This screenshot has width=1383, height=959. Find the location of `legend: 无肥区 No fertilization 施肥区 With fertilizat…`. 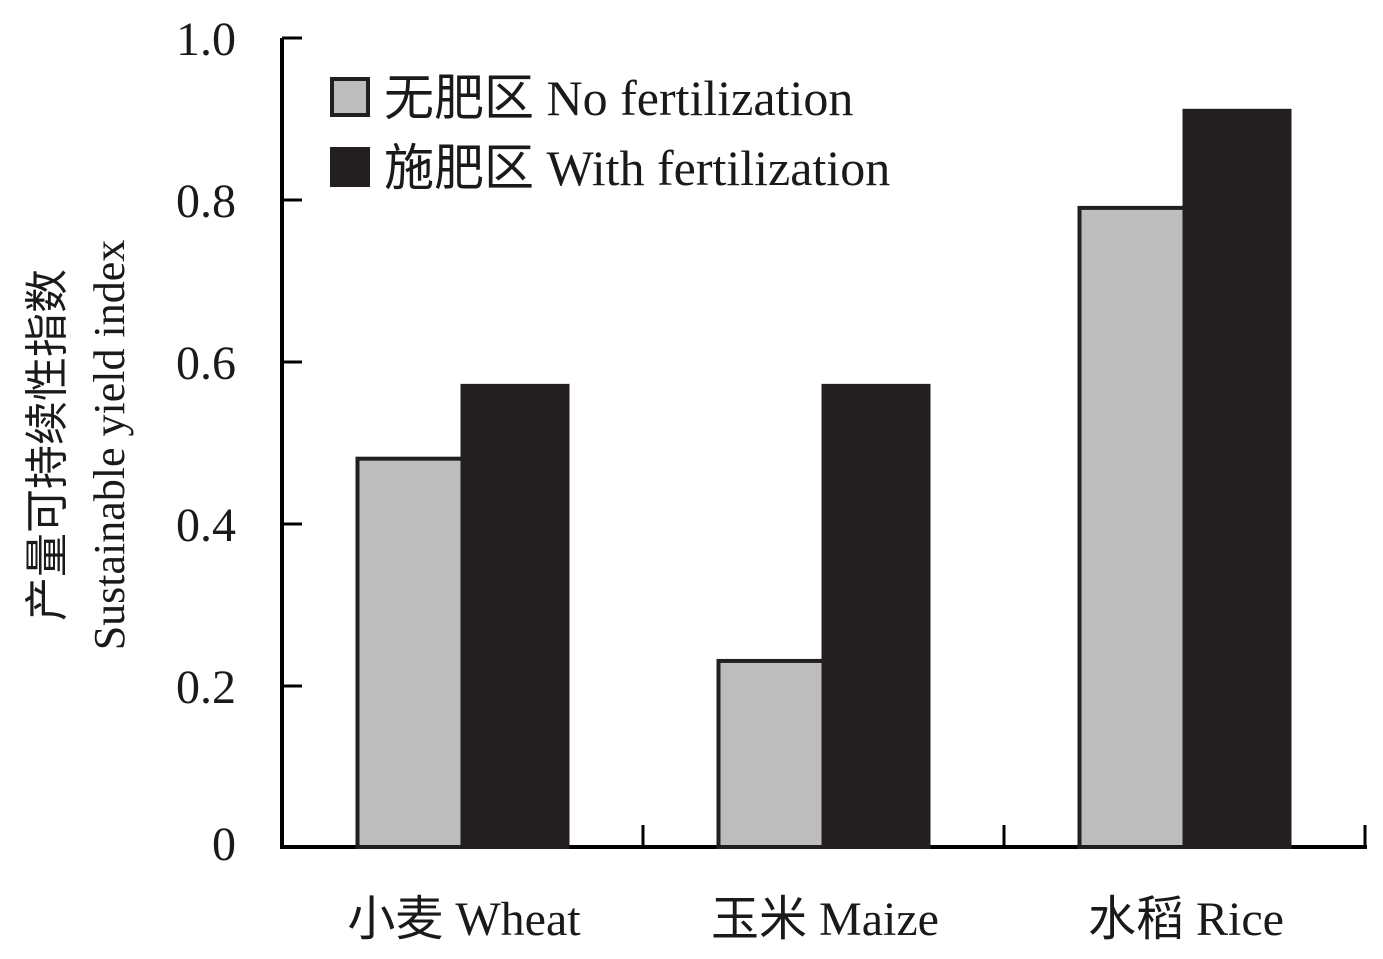

legend: 无肥区 No fertilization 施肥区 With fertilizat… is located at coordinates (610, 133).